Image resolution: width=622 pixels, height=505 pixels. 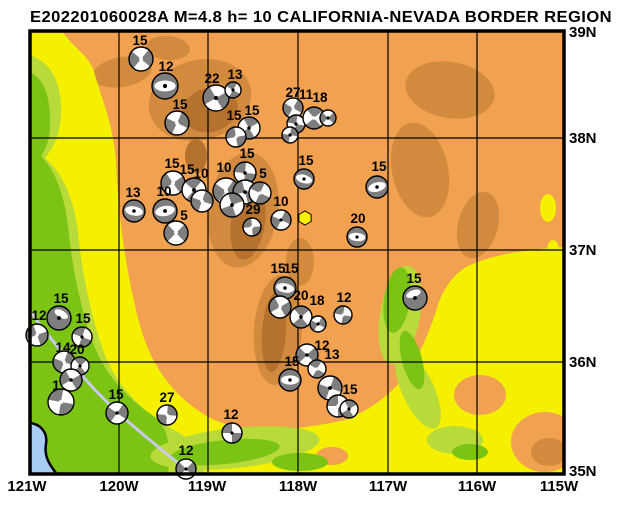 I want to click on lon-tick-label: 120W, so click(x=119, y=486).